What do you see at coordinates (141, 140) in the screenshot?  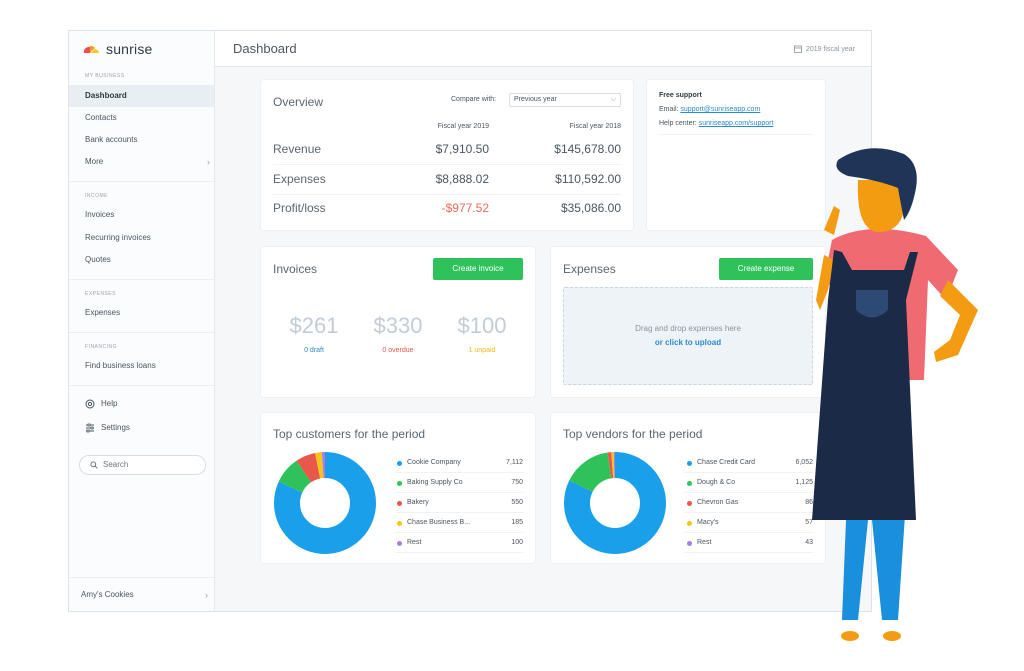 I see `sidebar-item-bank-accounts: Bank accounts` at bounding box center [141, 140].